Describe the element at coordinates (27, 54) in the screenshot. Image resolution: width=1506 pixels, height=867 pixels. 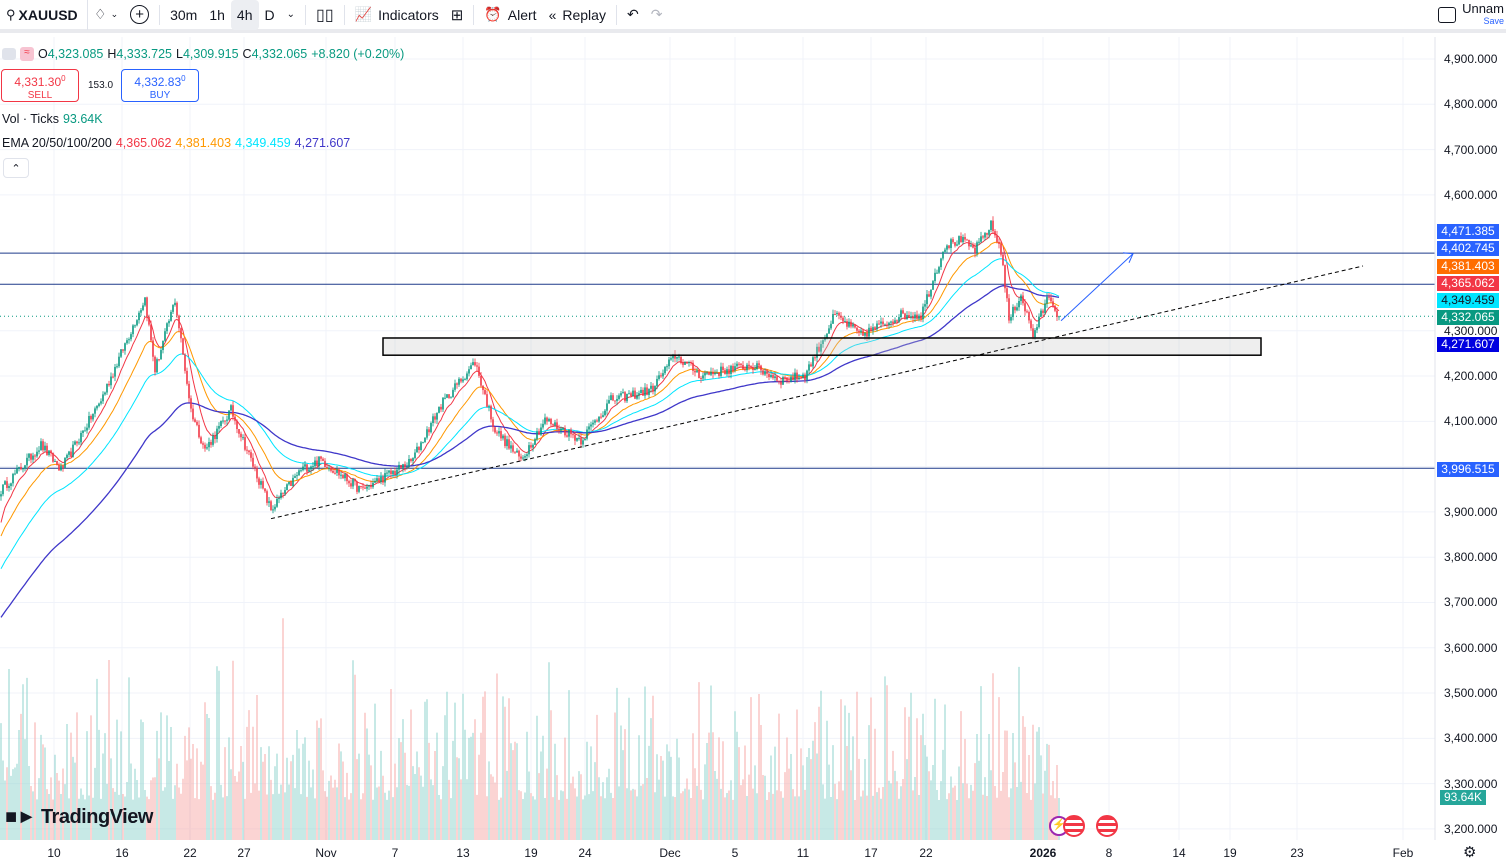
I see `series-icon: ≈` at that location.